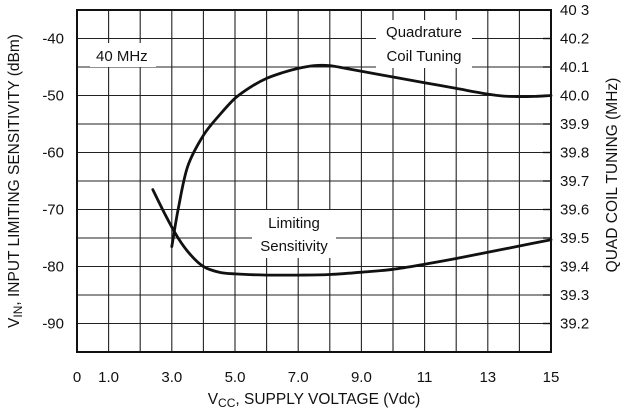  What do you see at coordinates (424, 44) in the screenshot?
I see `quadrature-label-background` at bounding box center [424, 44].